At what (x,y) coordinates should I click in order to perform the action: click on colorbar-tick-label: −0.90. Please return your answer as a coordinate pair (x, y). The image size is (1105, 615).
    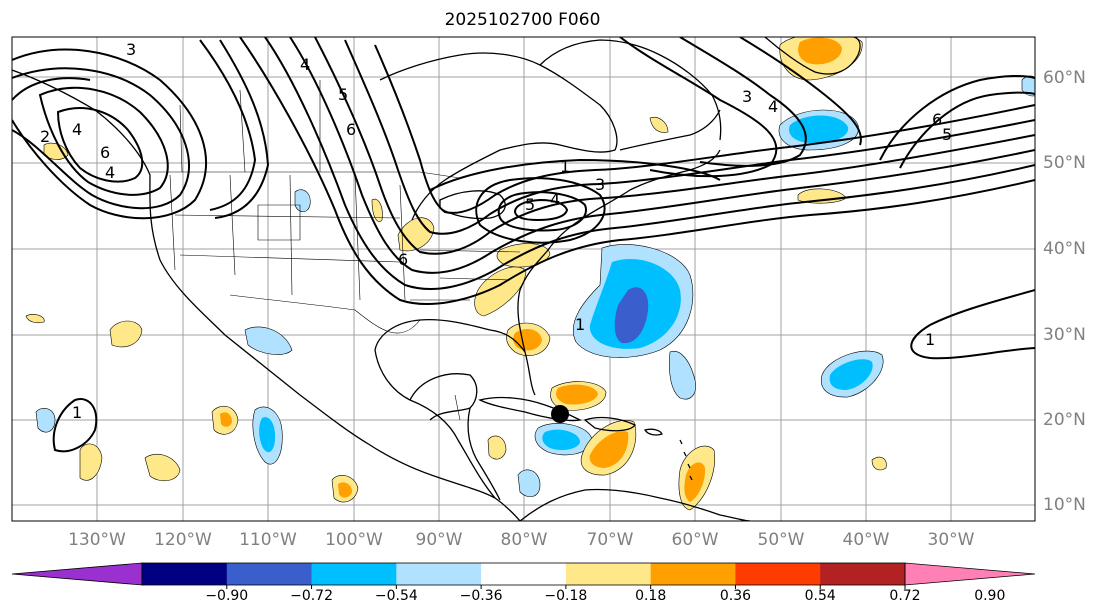
    Looking at the image, I should click on (226, 596).